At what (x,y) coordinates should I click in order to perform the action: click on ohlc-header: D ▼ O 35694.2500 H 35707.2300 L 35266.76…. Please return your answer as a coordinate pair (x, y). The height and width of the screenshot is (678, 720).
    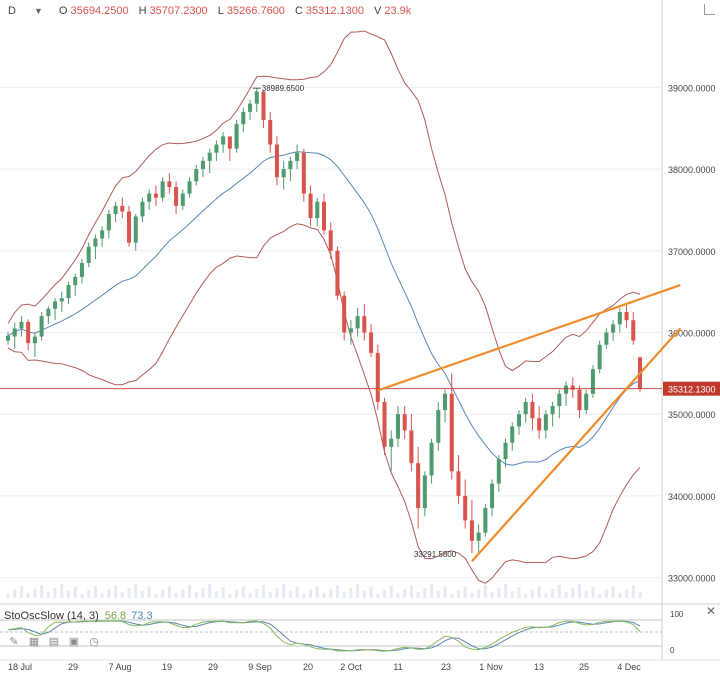
    Looking at the image, I should click on (210, 11).